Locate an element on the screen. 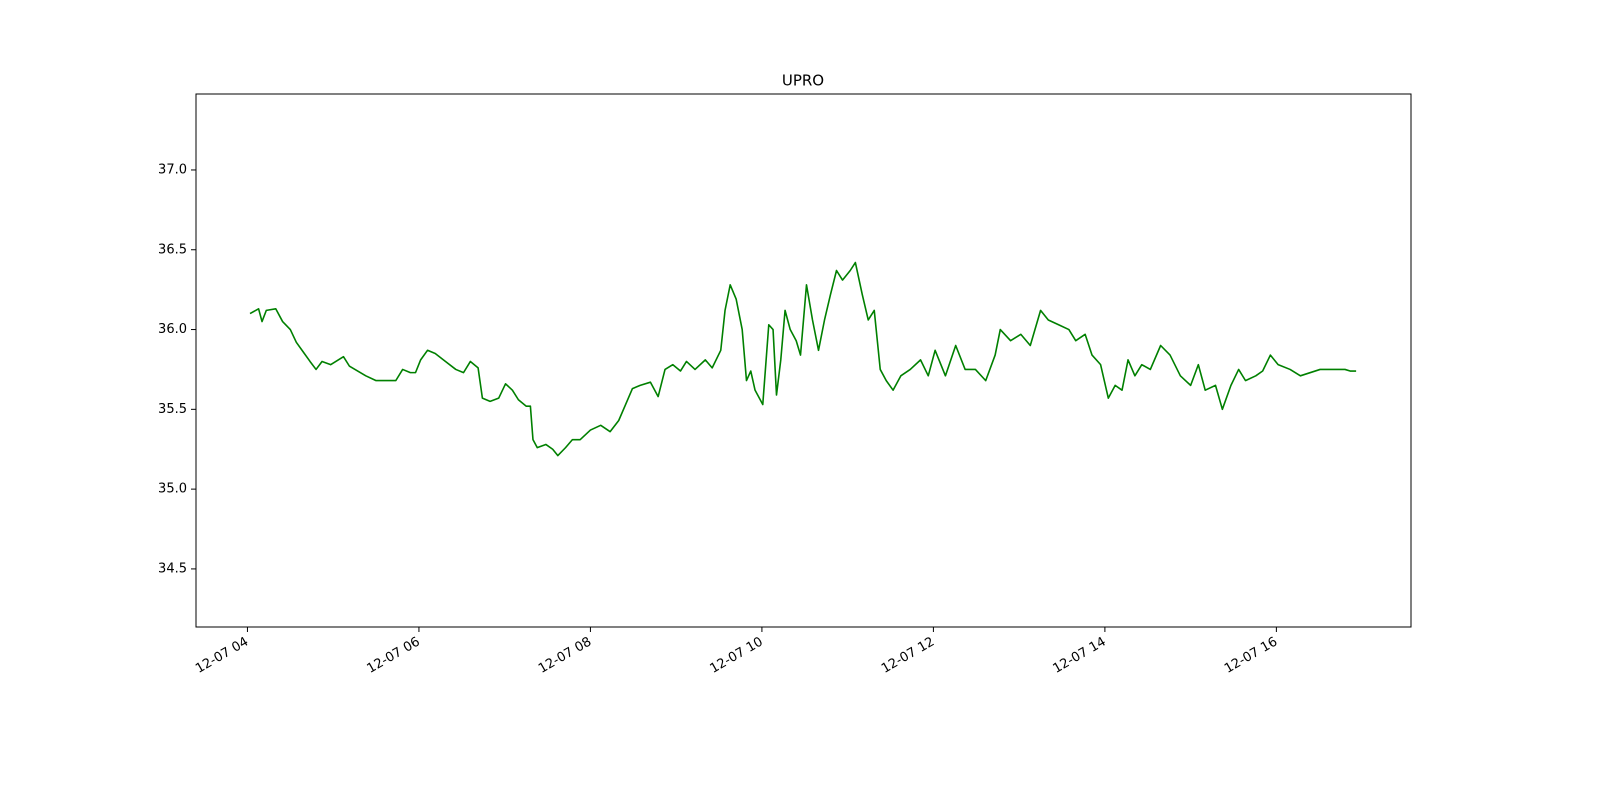 The width and height of the screenshot is (1600, 804). y-tick-label: 36.5 is located at coordinates (172, 249).